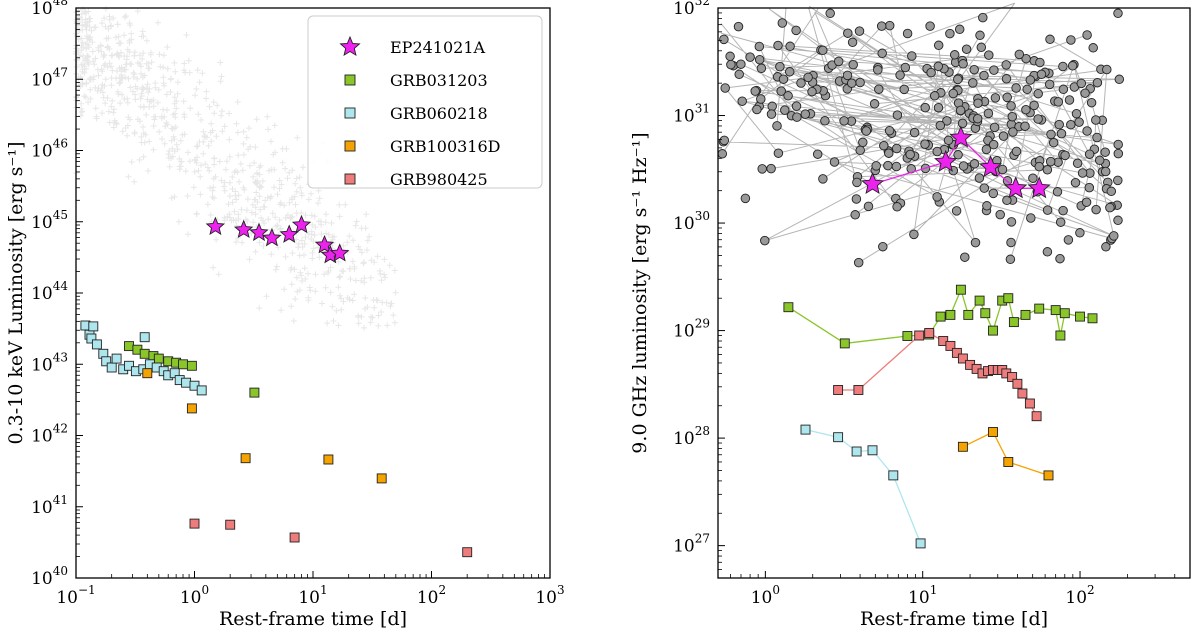 This screenshot has width=1200, height=638. I want to click on left-xtick-label: 10⁰, so click(194, 595).